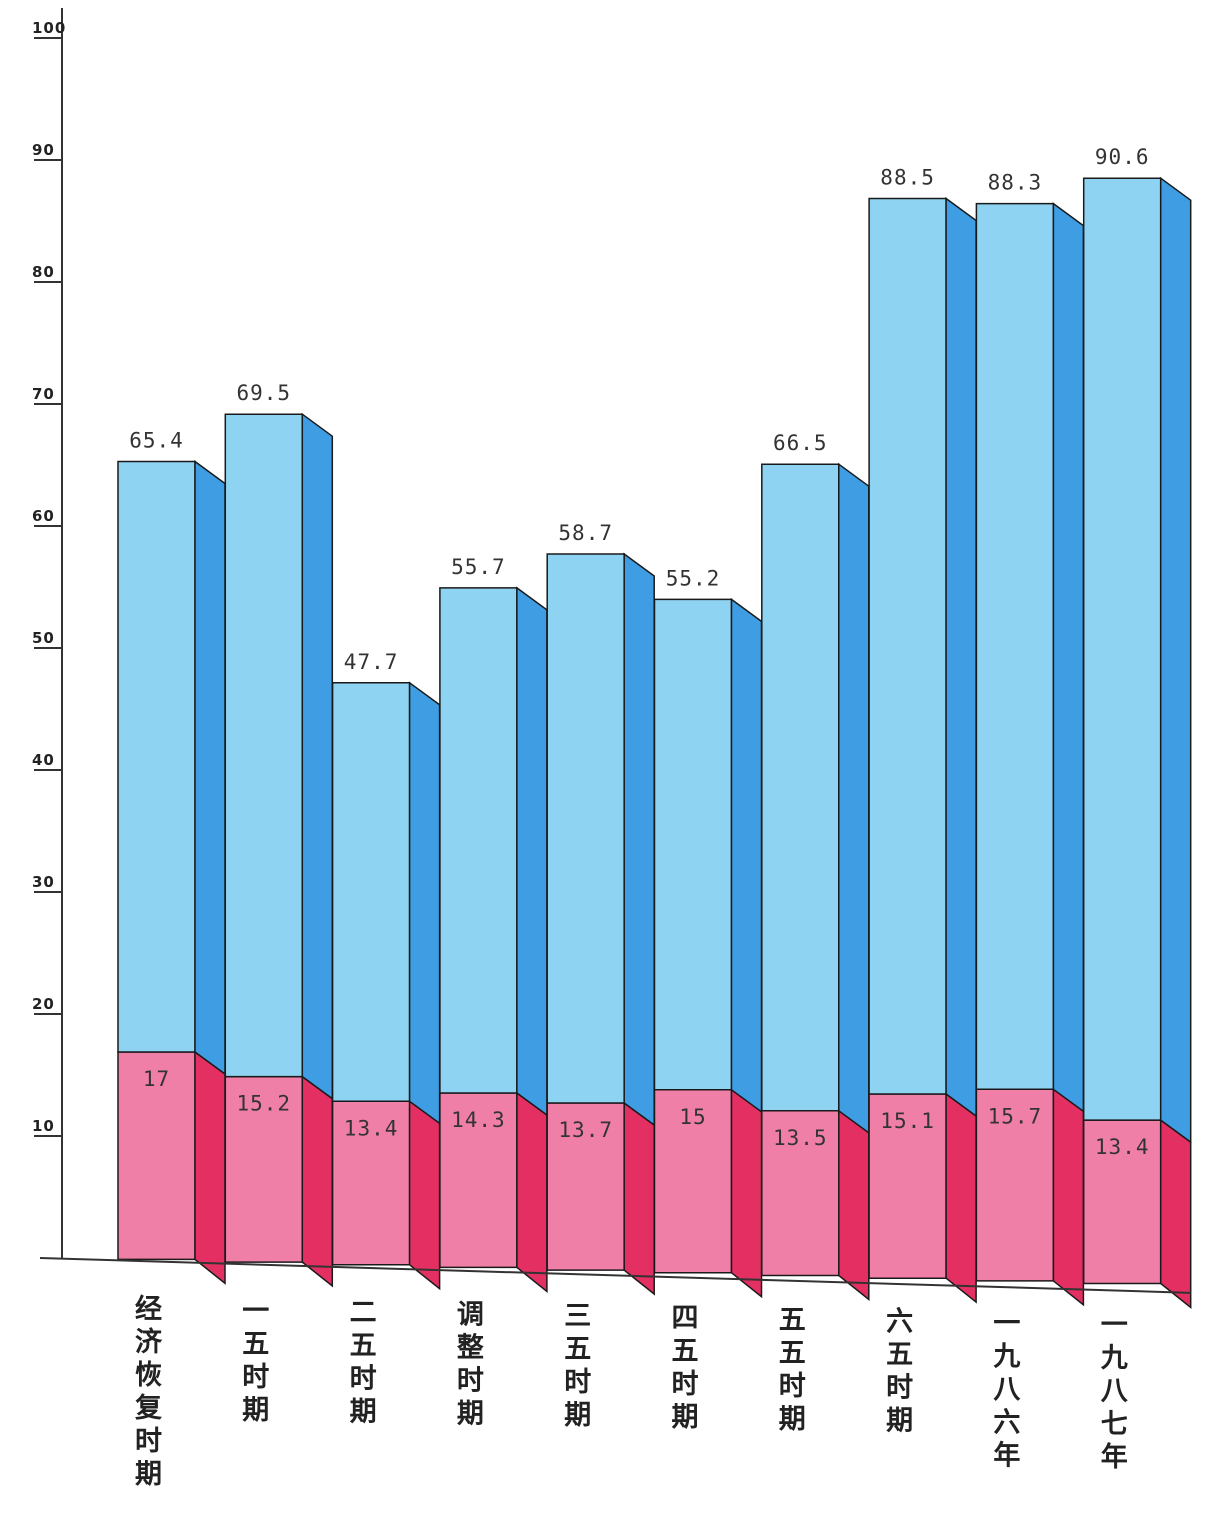 Image resolution: width=1215 pixels, height=1515 pixels. I want to click on x-axis-line, so click(615, 1275).